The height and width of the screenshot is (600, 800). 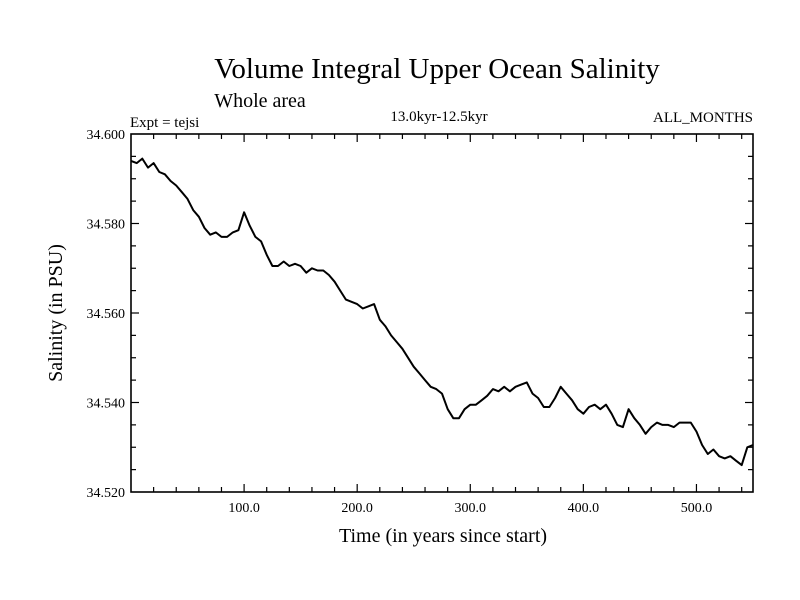 What do you see at coordinates (244, 508) in the screenshot?
I see `x-tick-label: 100.0` at bounding box center [244, 508].